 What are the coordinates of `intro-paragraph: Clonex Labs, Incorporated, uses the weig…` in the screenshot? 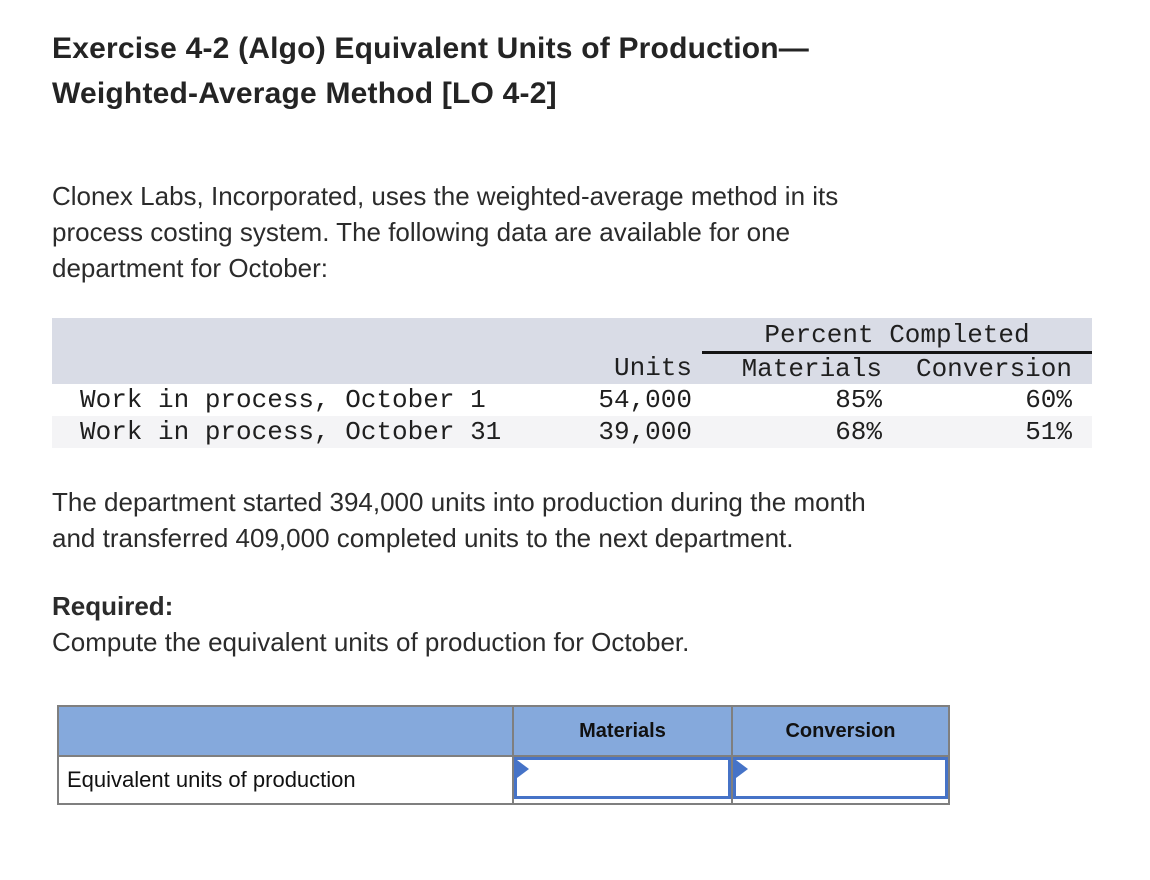 It's located at (445, 232).